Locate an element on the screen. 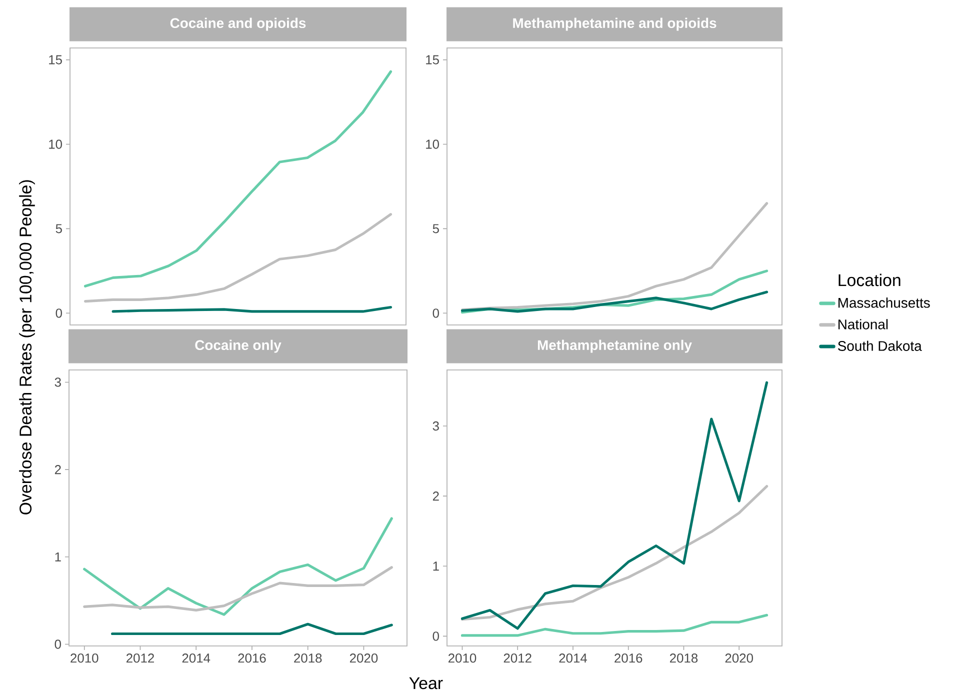  chart-title: Methamphetamine only is located at coordinates (615, 346).